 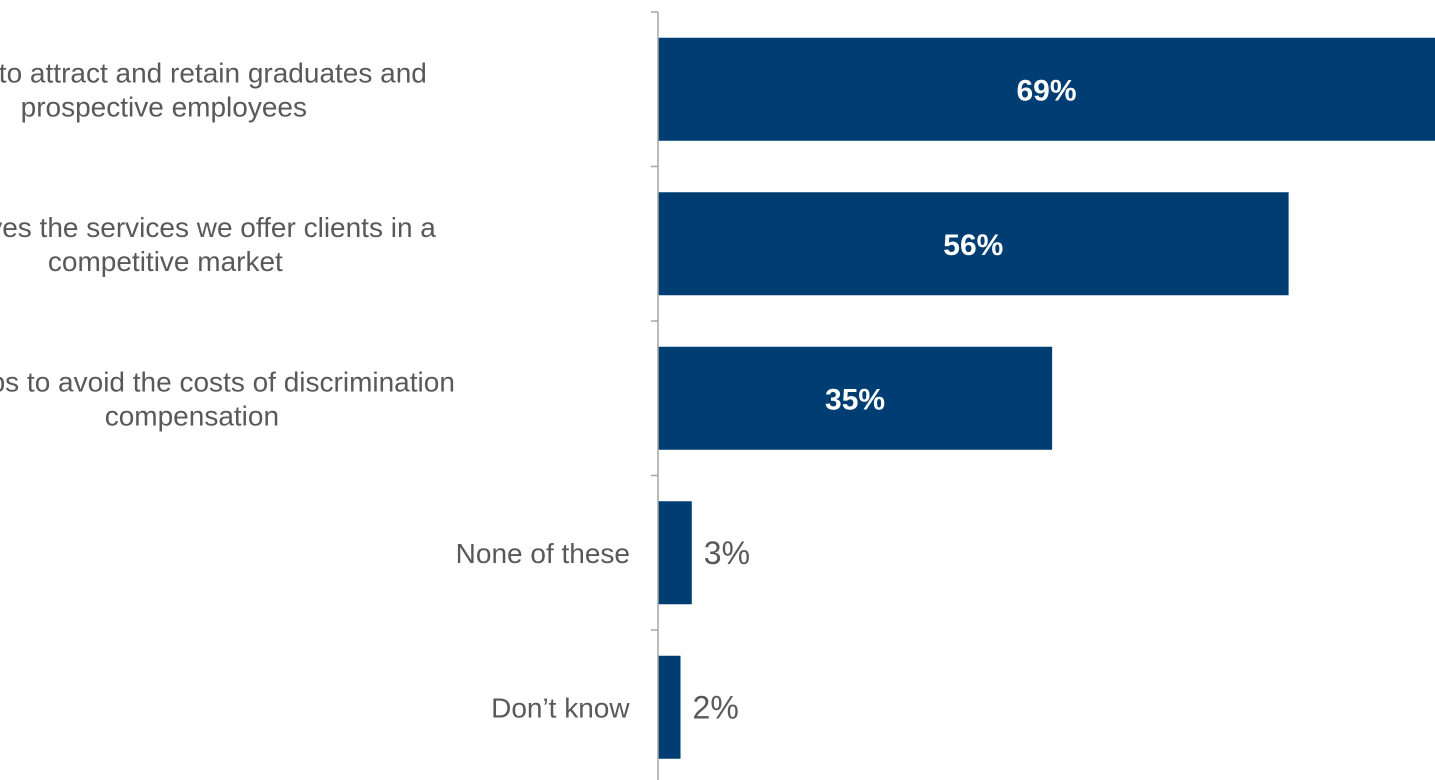 I want to click on category-label-line: Don’t know, so click(x=560, y=707).